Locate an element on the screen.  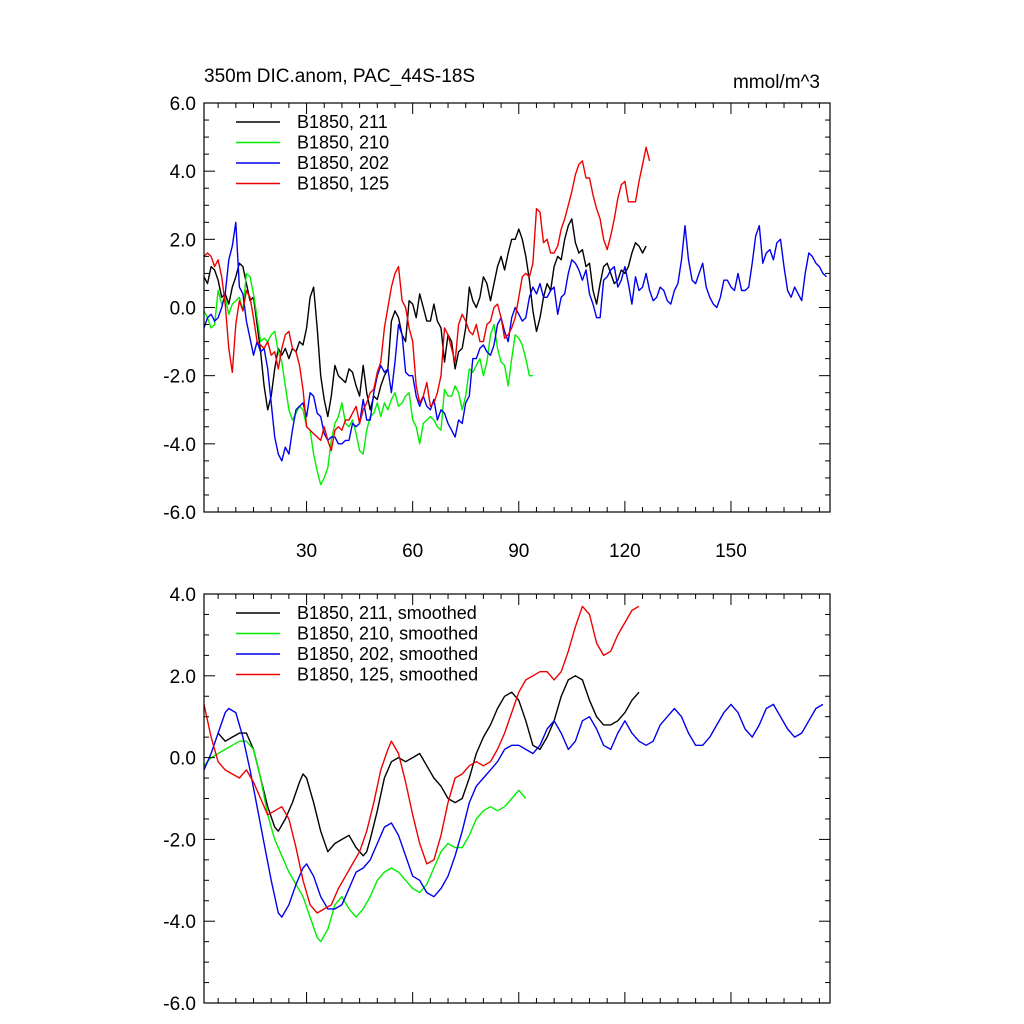
legend-label: B1850, 125, smoothed is located at coordinates (387, 675).